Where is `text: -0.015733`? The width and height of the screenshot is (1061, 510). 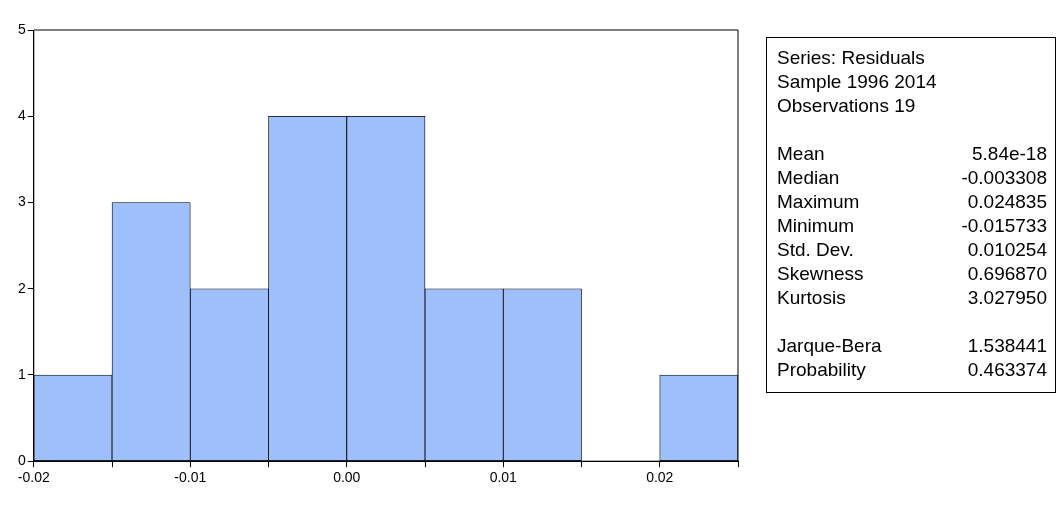 text: -0.015733 is located at coordinates (1004, 226).